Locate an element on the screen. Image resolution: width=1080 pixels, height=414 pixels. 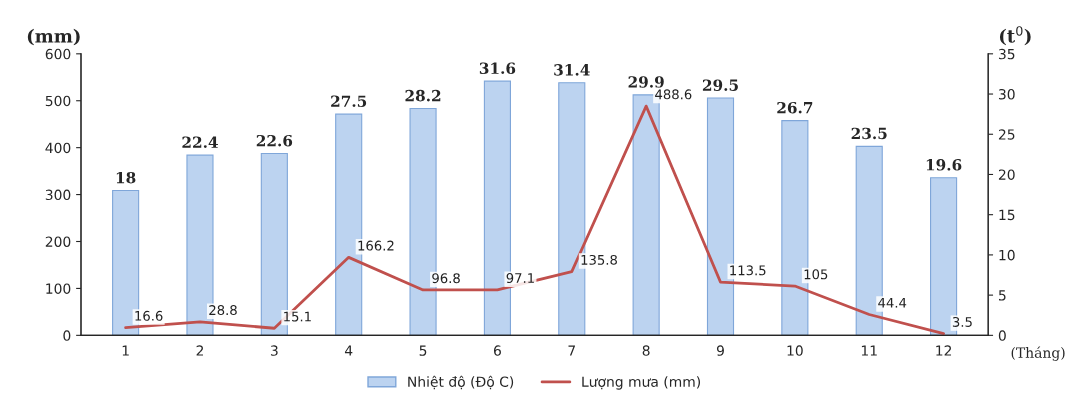
x-tick-label: 4 is located at coordinates (348, 350).